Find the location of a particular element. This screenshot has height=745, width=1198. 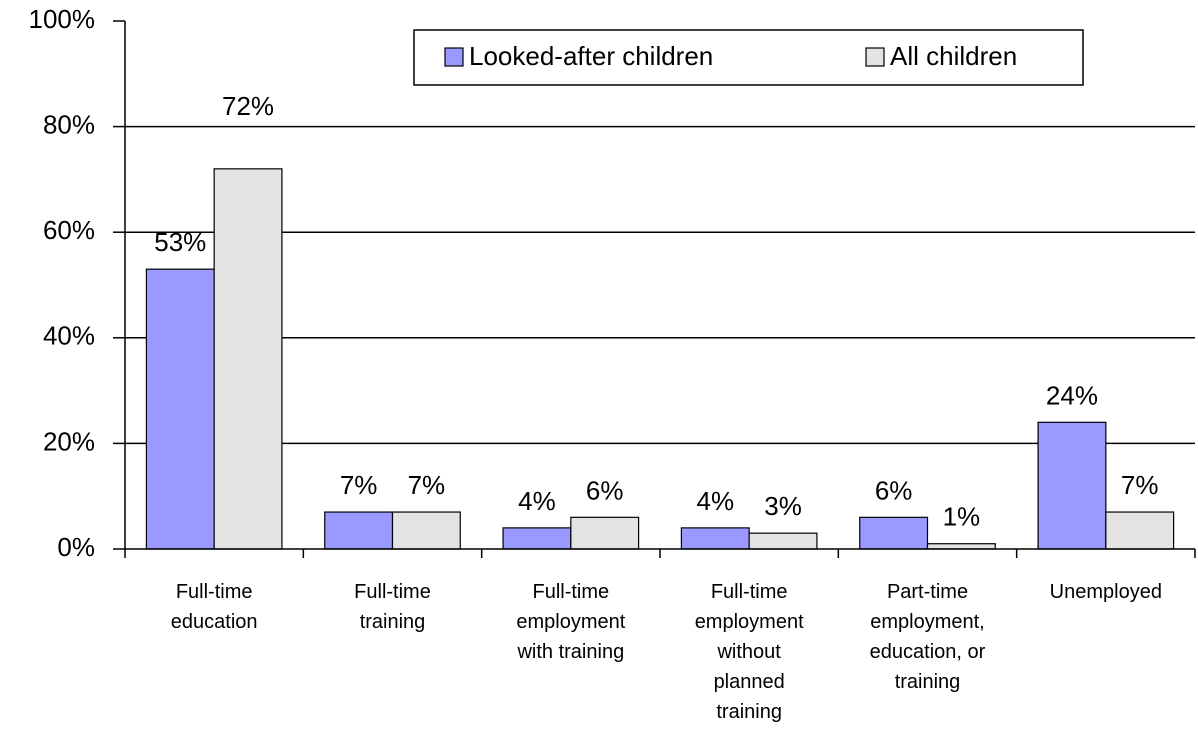

x-tick-label: Unemployed is located at coordinates (1106, 592).